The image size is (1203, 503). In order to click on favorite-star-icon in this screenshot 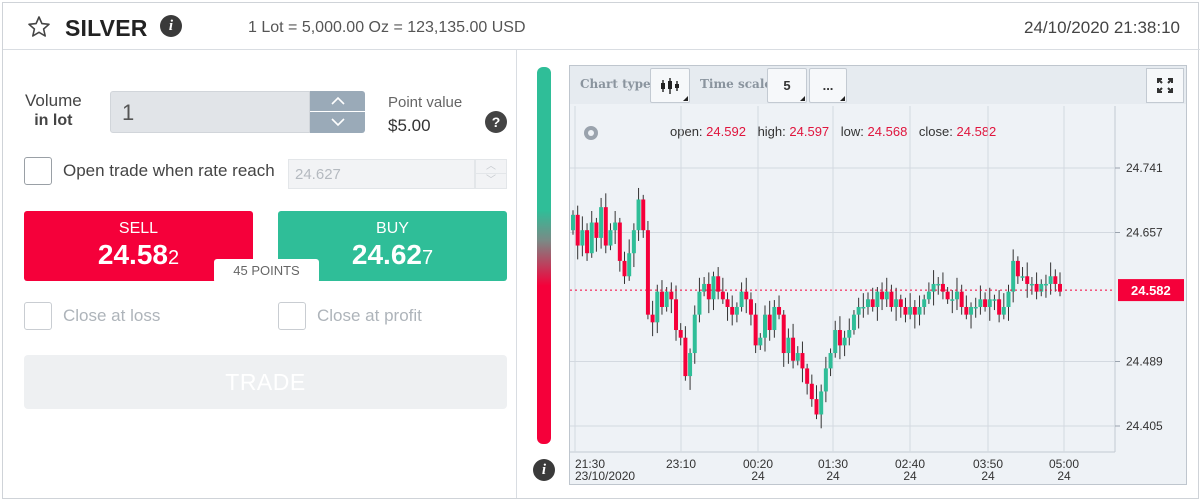, I will do `click(39, 27)`.